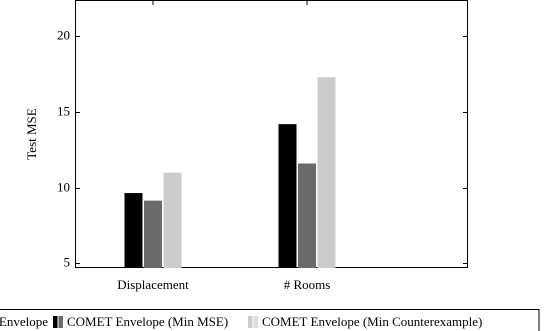  Describe the element at coordinates (147, 321) in the screenshot. I see `legend-label-min-mse: COMET Envelope (Min MSE)` at that location.